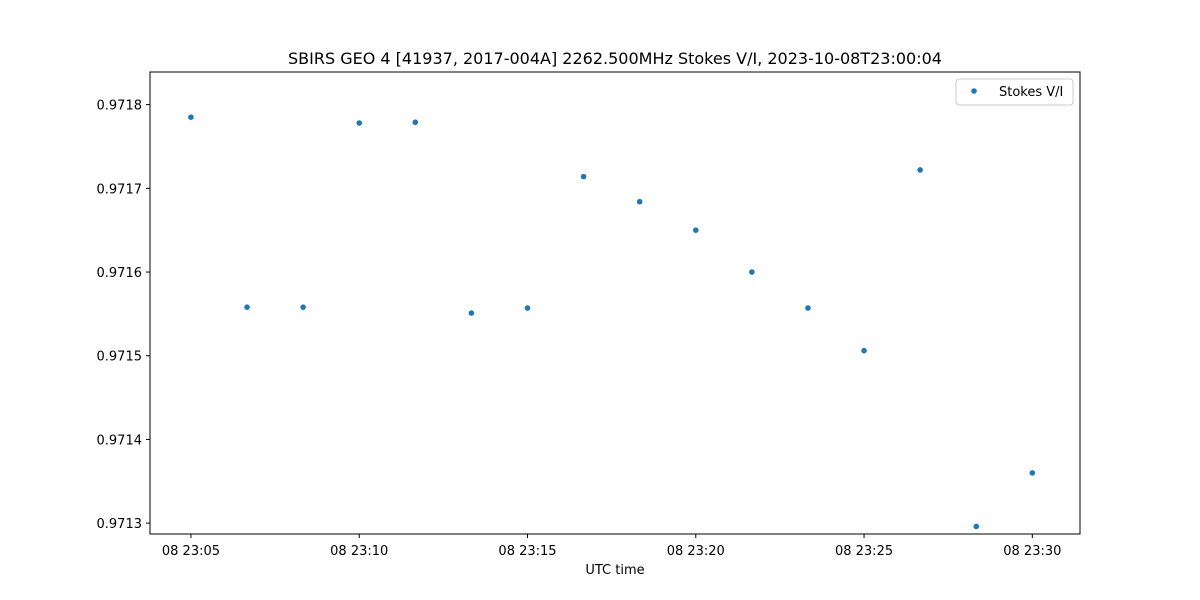 This screenshot has width=1200, height=600. What do you see at coordinates (120, 440) in the screenshot?
I see `y-tick-label: 0.9714` at bounding box center [120, 440].